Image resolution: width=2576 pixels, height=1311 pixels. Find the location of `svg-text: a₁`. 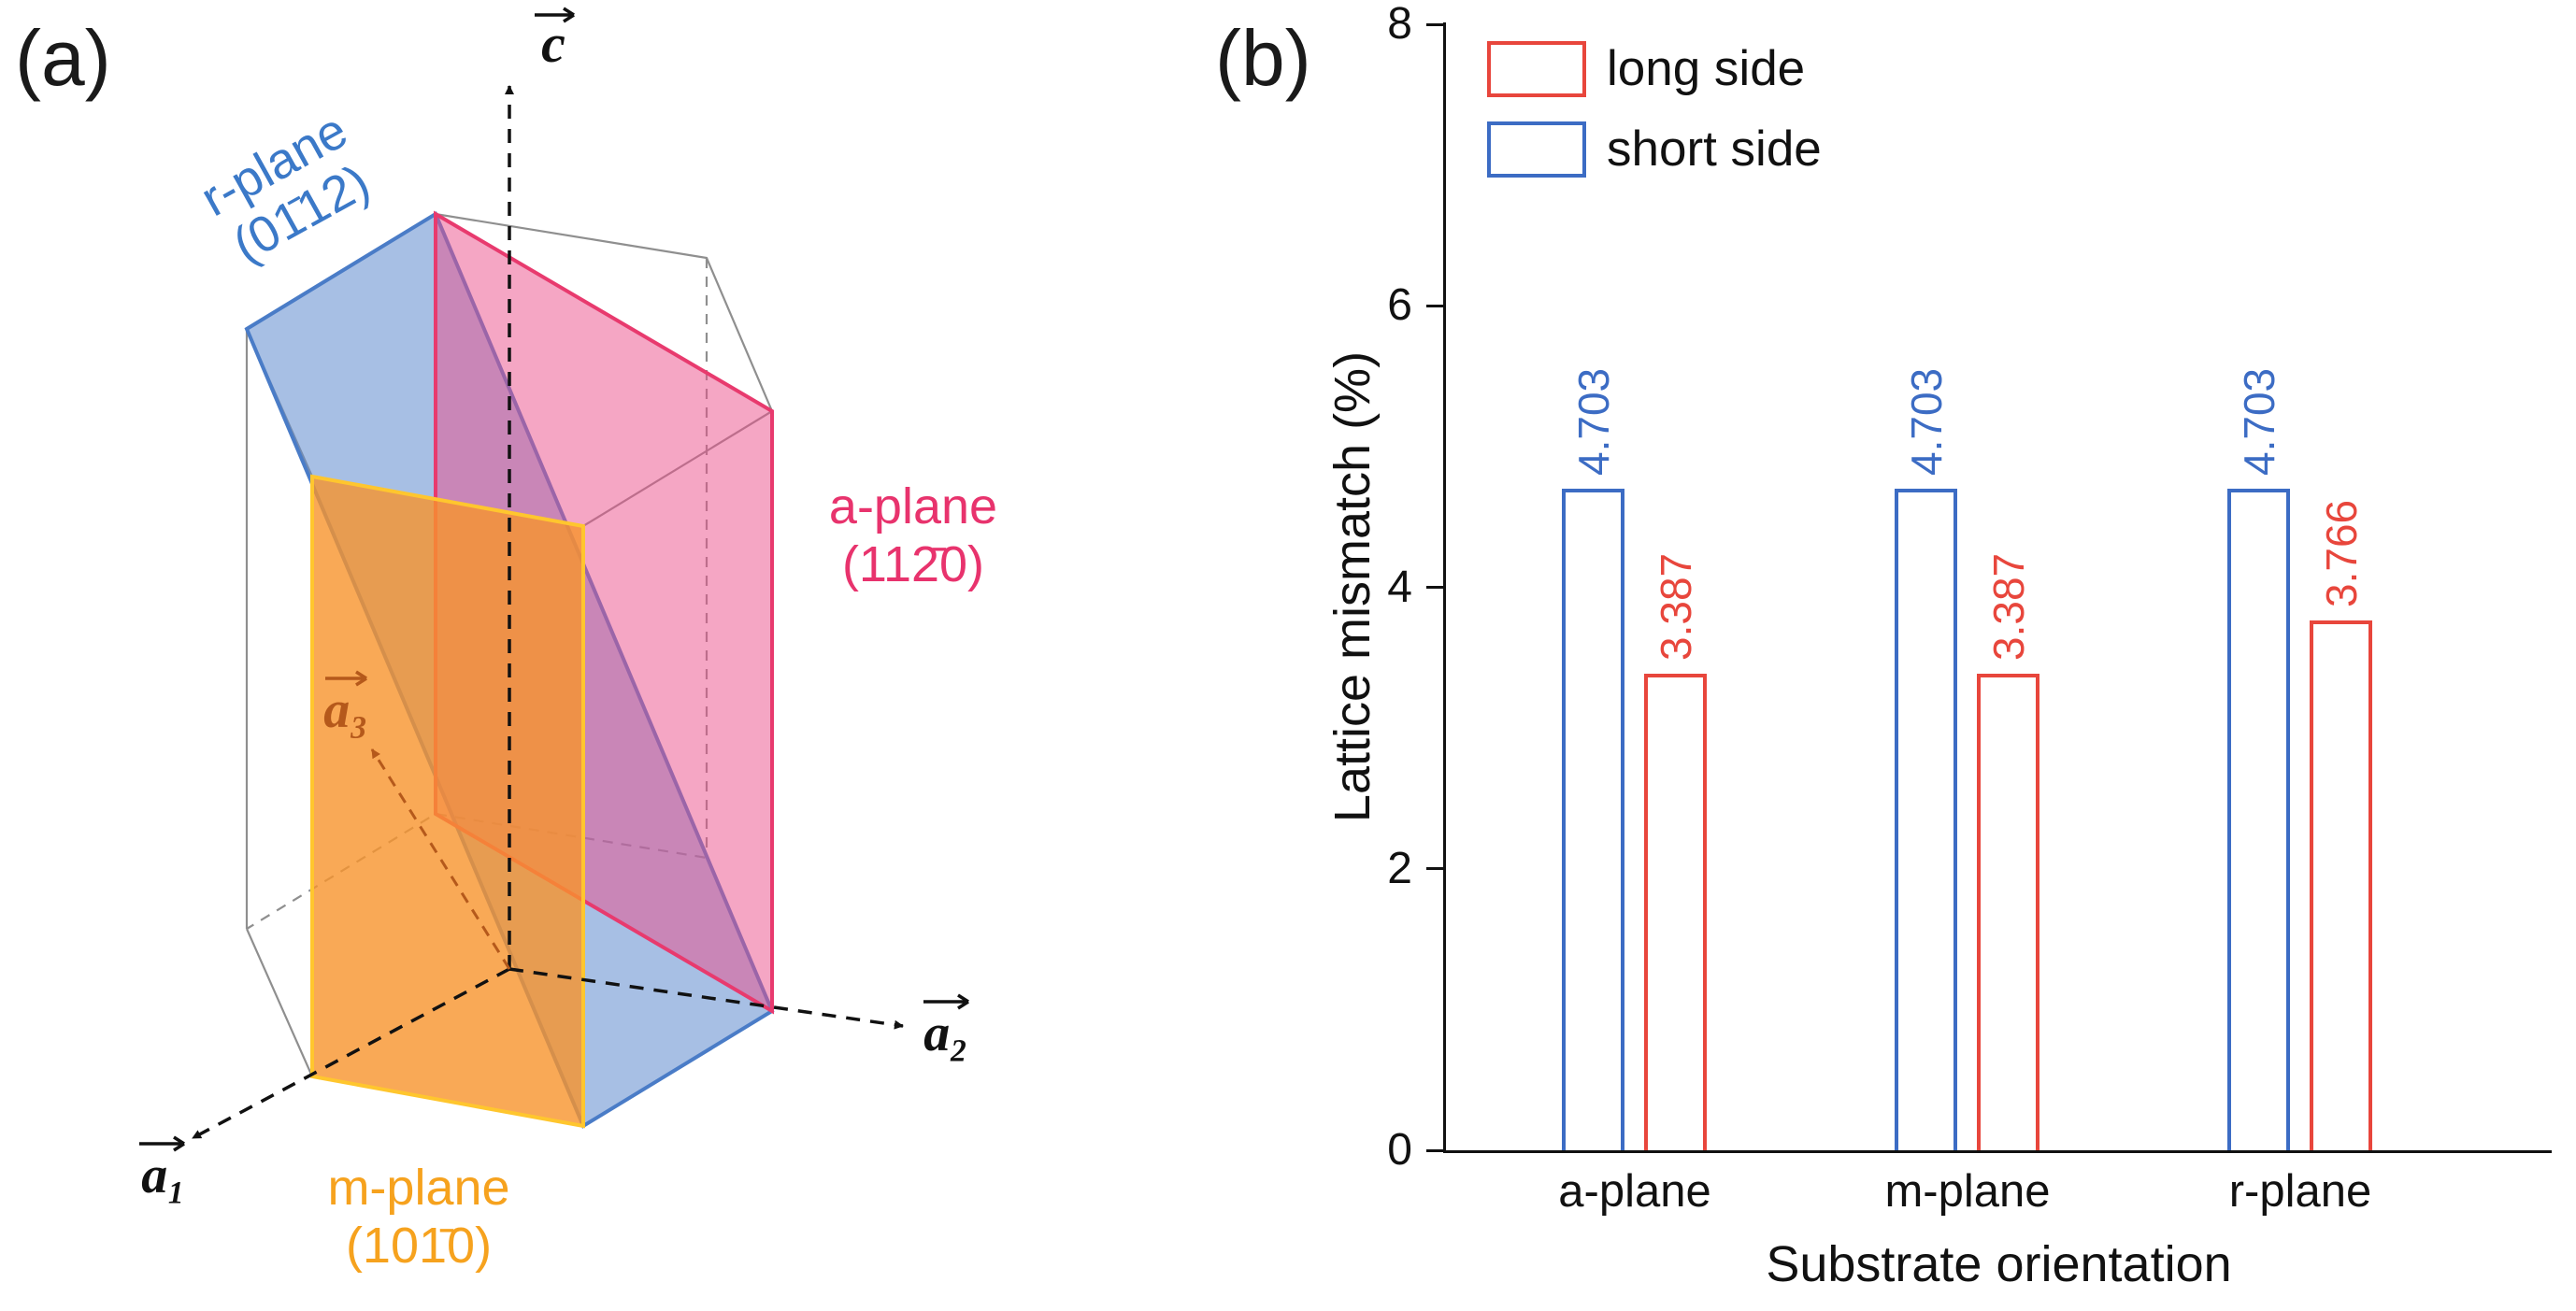

svg-text: a₁ is located at coordinates (163, 1175).